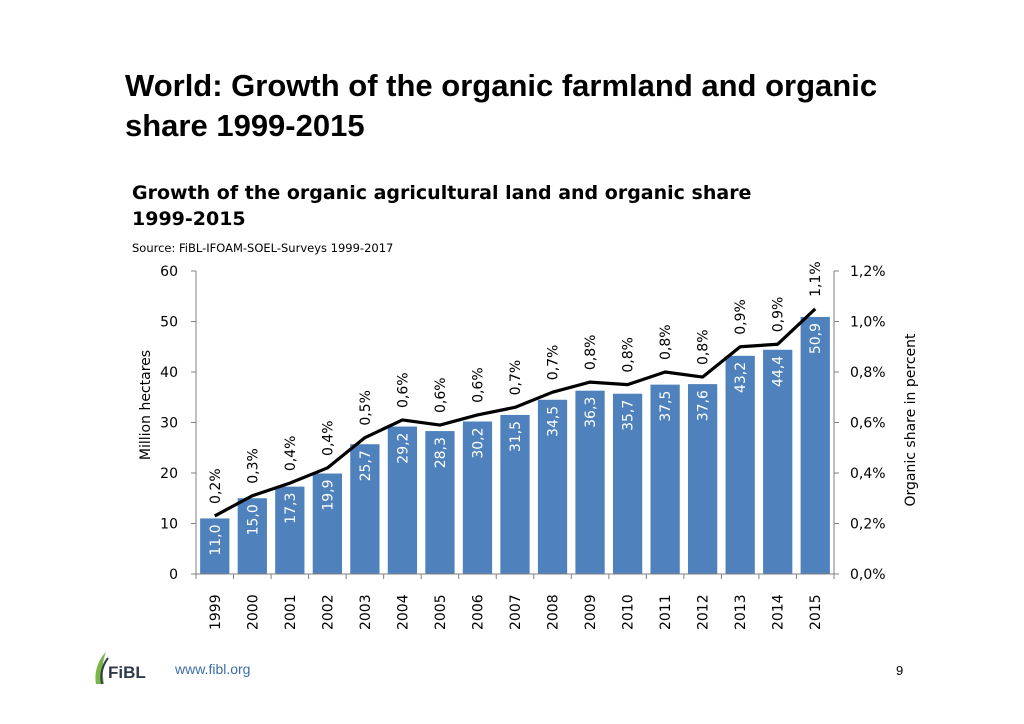 This screenshot has width=1024, height=724. Describe the element at coordinates (216, 486) in the screenshot. I see `share-value-label: 0,2%` at that location.